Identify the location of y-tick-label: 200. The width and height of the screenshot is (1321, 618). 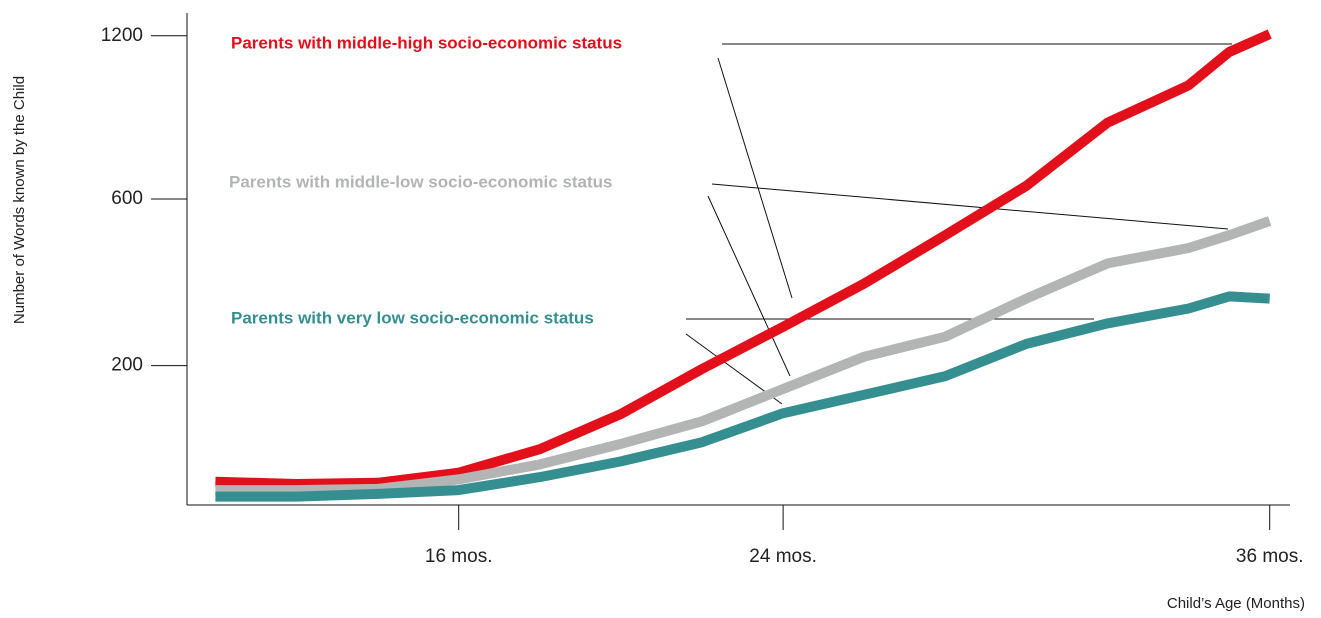
(127, 365).